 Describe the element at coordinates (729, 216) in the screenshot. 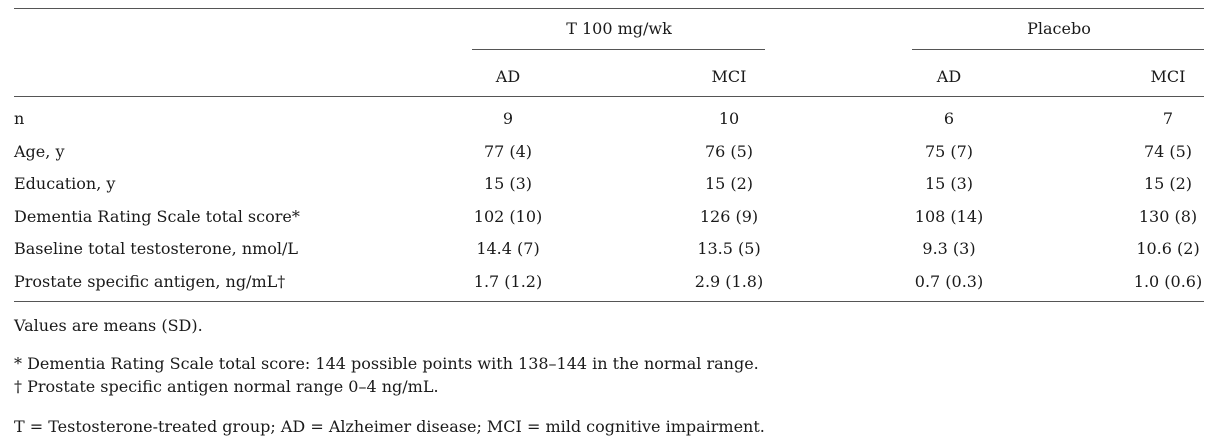

I see `table-cell: 126 (9)` at that location.